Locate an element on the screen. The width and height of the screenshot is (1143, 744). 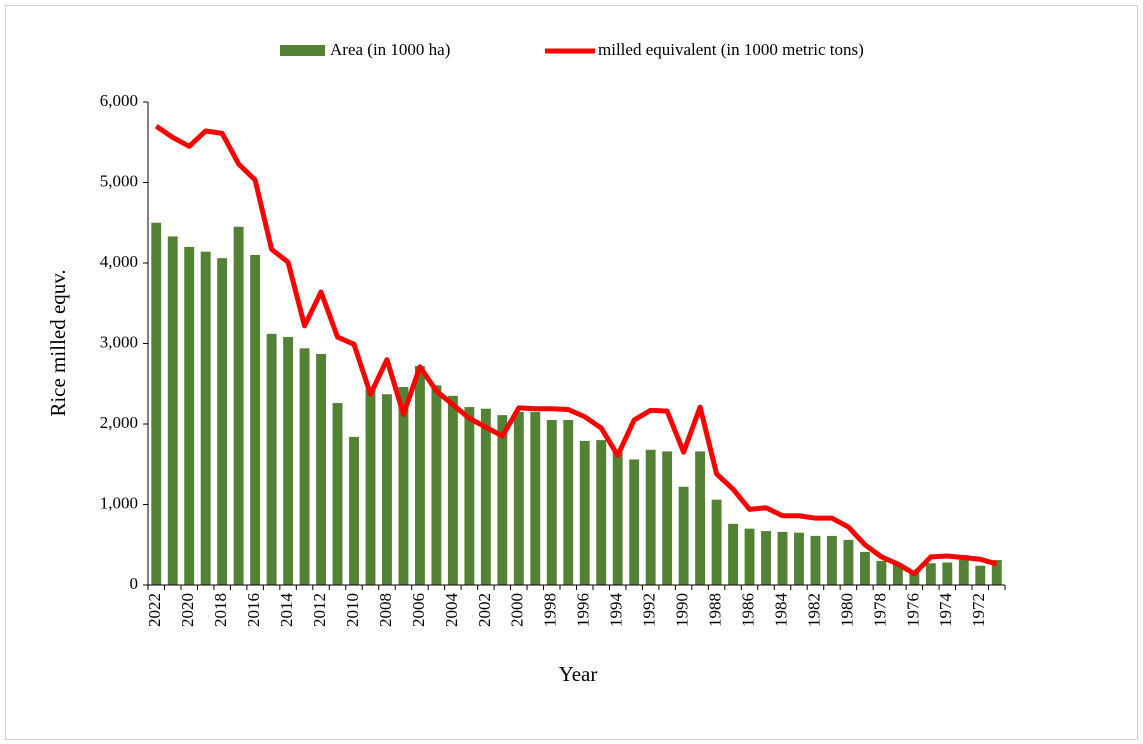
y-tick-label: 3,000 is located at coordinates (119, 341).